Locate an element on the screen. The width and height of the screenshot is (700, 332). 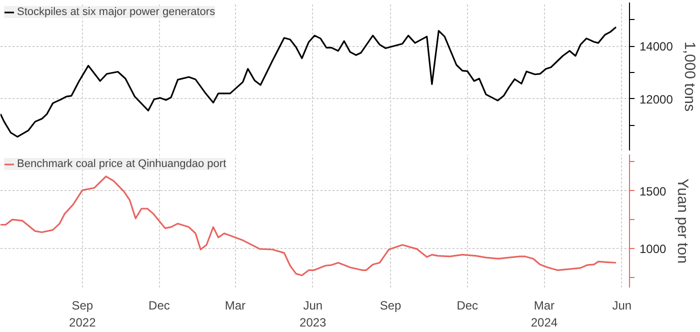
y-tick-label: 14000 is located at coordinates (657, 47).